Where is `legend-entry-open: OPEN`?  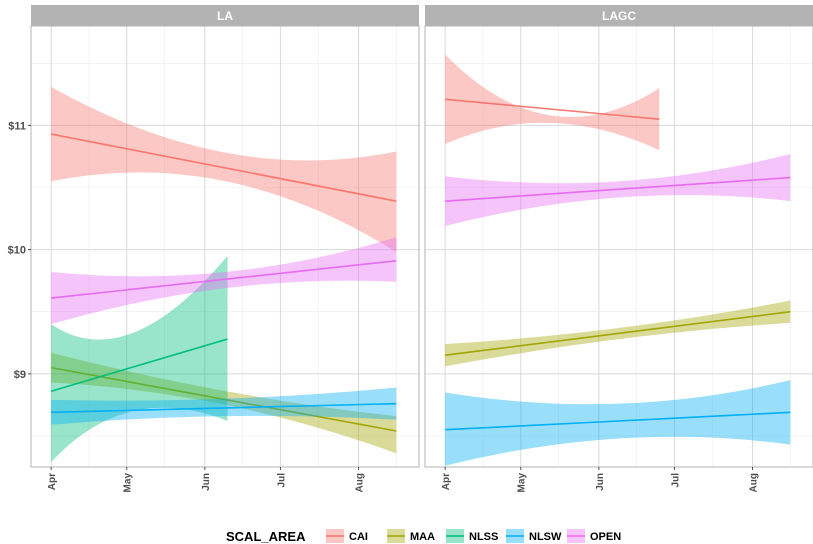 legend-entry-open: OPEN is located at coordinates (594, 536).